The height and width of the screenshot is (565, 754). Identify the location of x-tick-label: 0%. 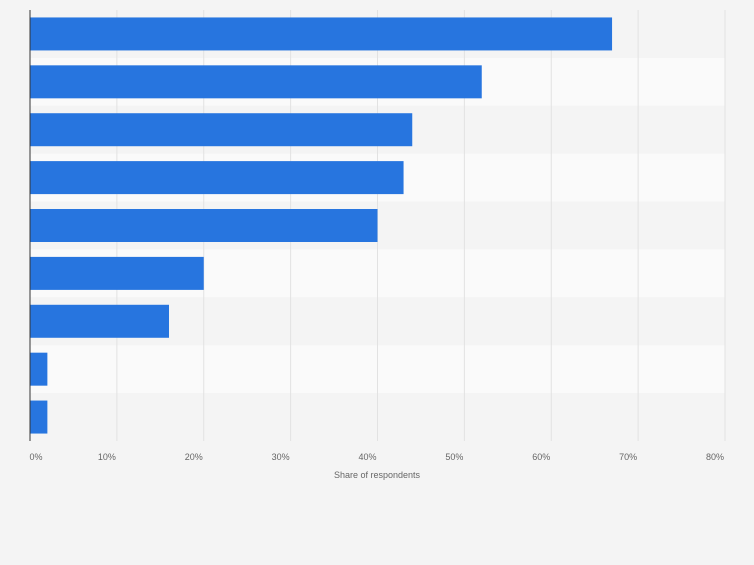
(35, 457).